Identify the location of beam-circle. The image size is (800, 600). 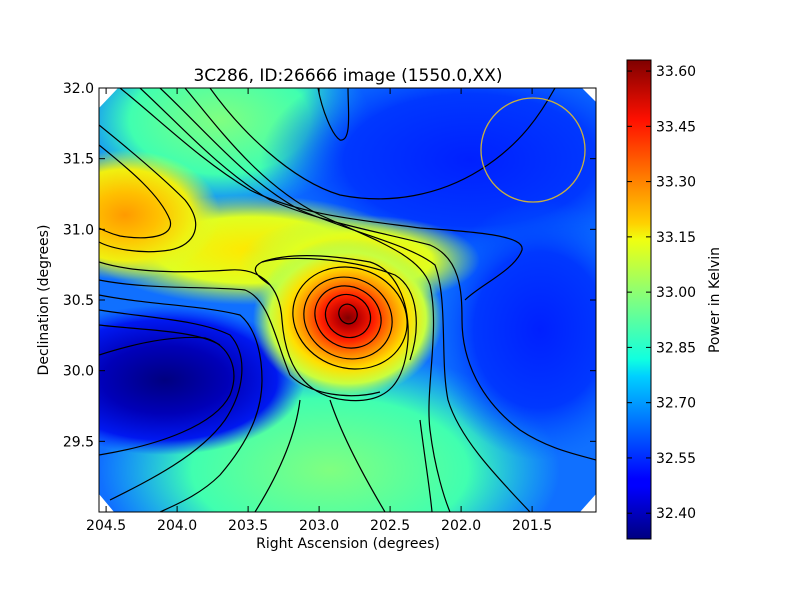
(533, 150).